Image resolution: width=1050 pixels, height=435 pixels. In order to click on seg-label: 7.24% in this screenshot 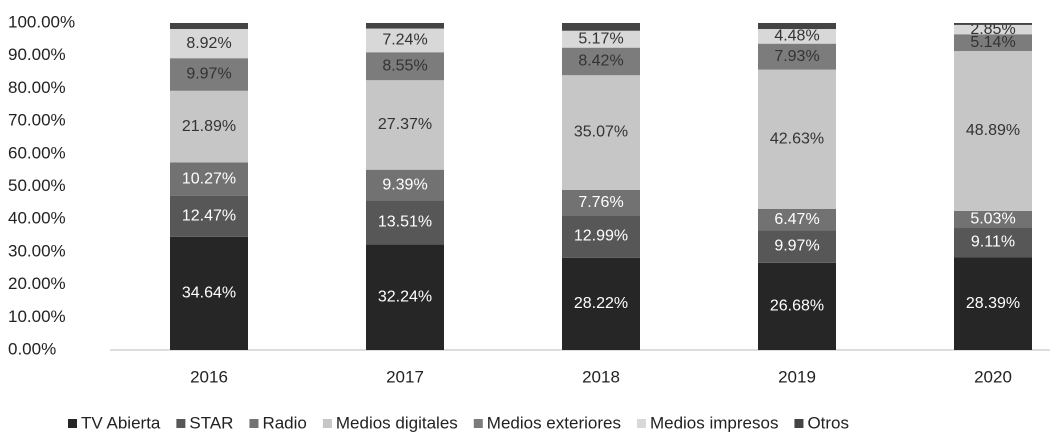, I will do `click(404, 40)`.